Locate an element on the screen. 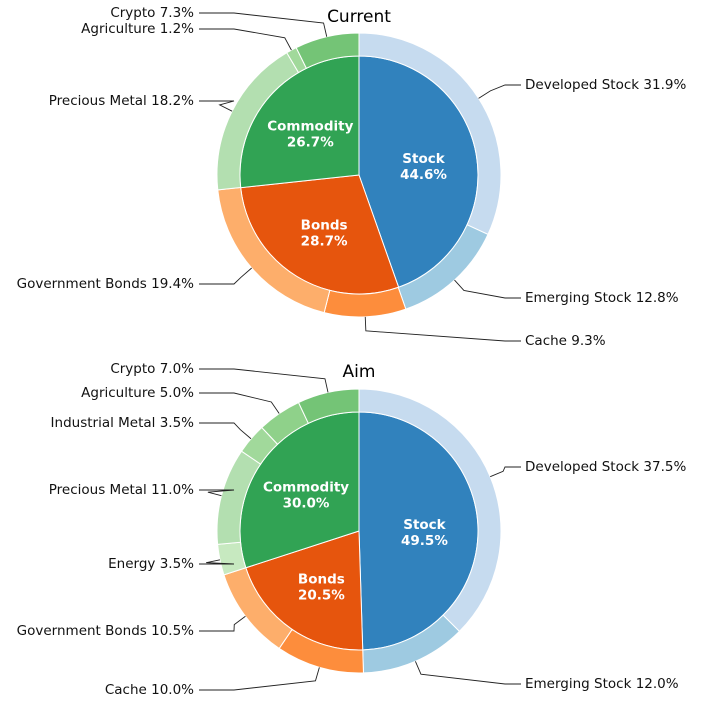  aim-leader-line-energy is located at coordinates (217, 562).